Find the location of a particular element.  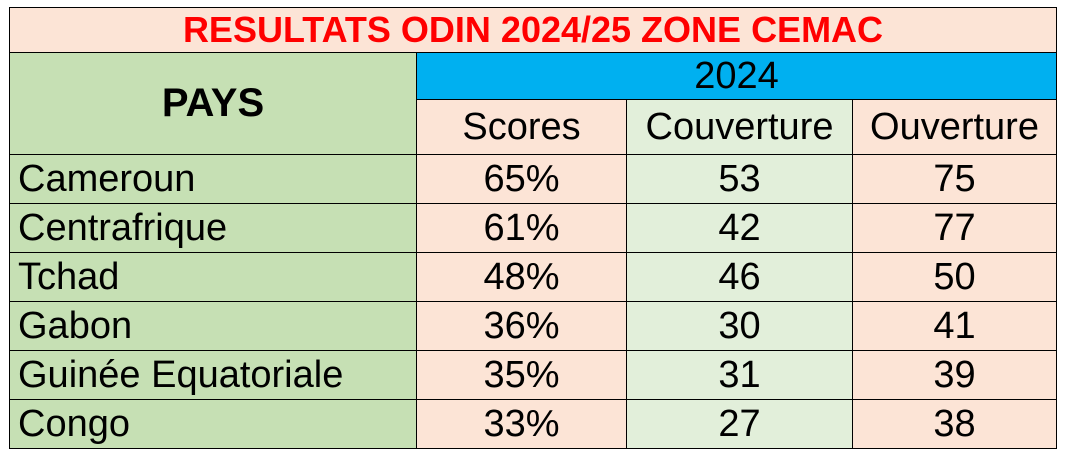

couverture-cell: 46 is located at coordinates (739, 277).